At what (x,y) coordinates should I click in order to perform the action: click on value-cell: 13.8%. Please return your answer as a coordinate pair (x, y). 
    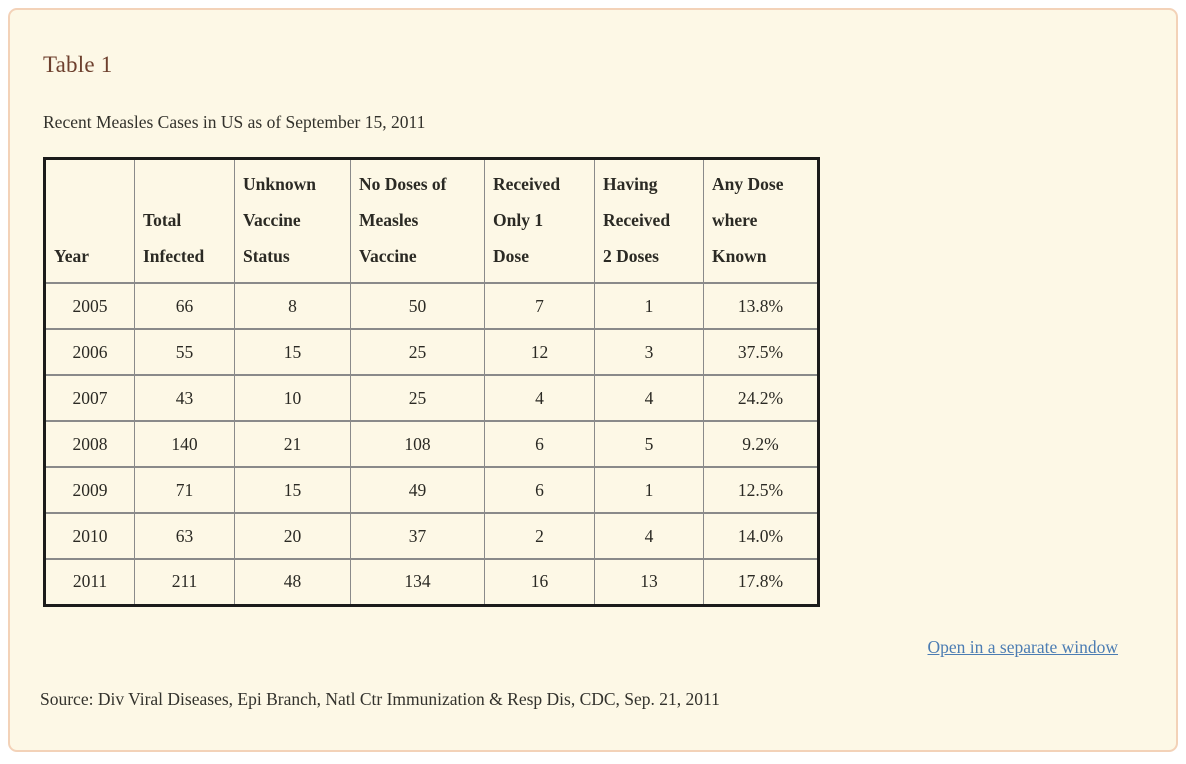
    Looking at the image, I should click on (761, 306).